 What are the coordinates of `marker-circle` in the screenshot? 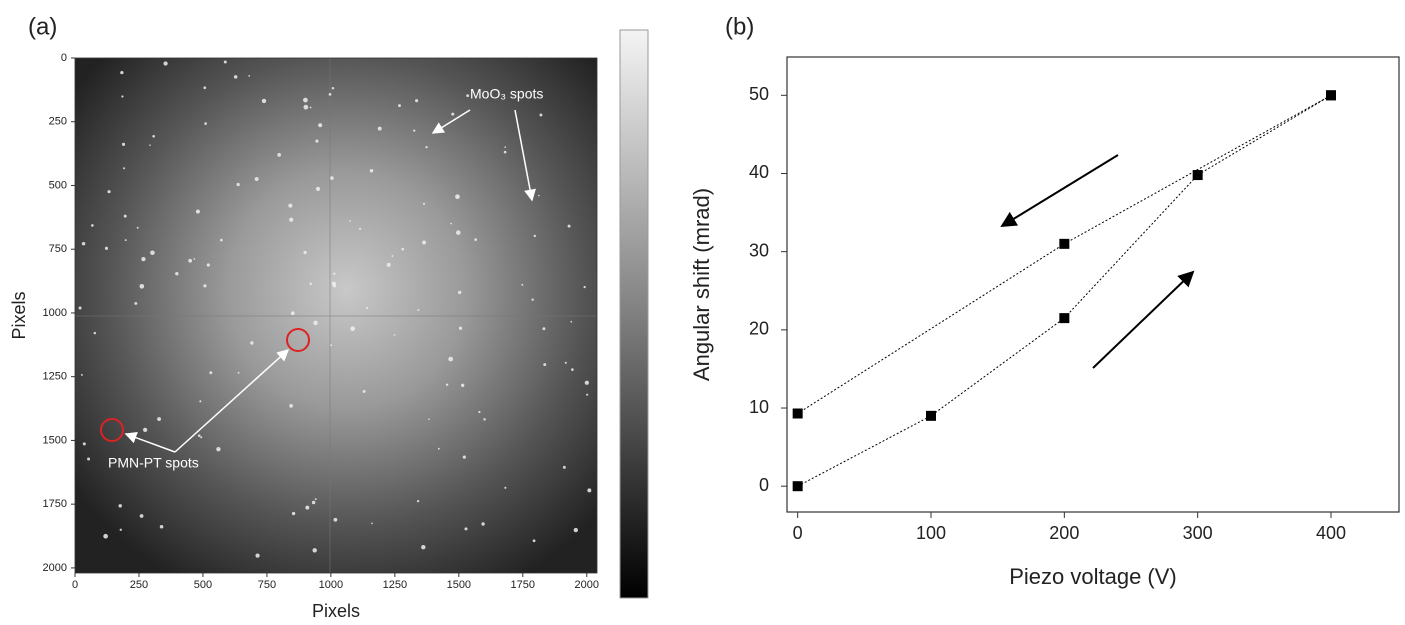 It's located at (298, 340).